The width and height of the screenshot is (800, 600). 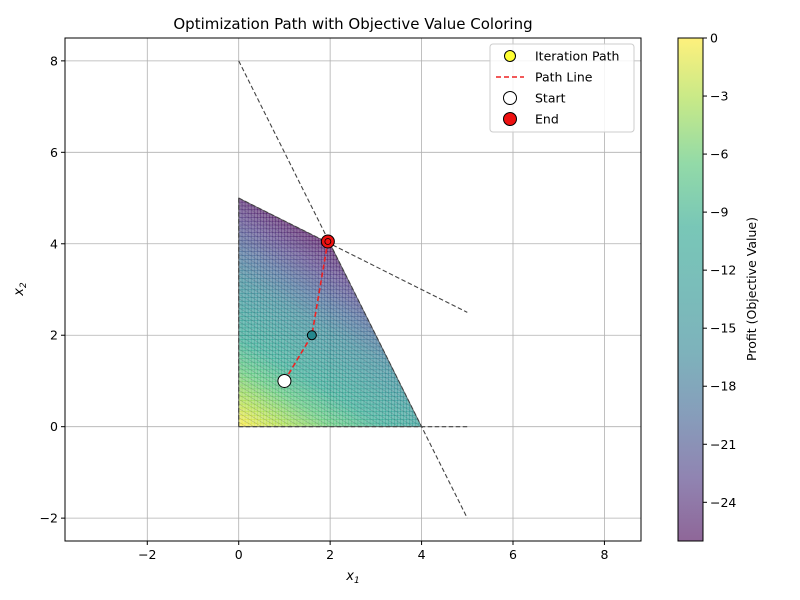 I want to click on legend-label: Start, so click(x=550, y=98).